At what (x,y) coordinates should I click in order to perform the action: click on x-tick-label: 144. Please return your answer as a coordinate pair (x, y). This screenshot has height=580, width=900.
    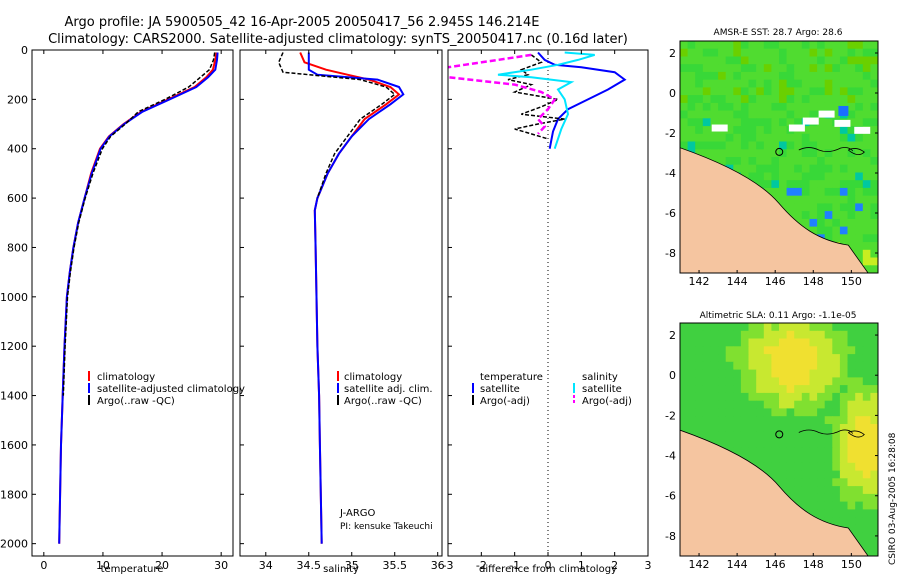
    Looking at the image, I should click on (737, 564).